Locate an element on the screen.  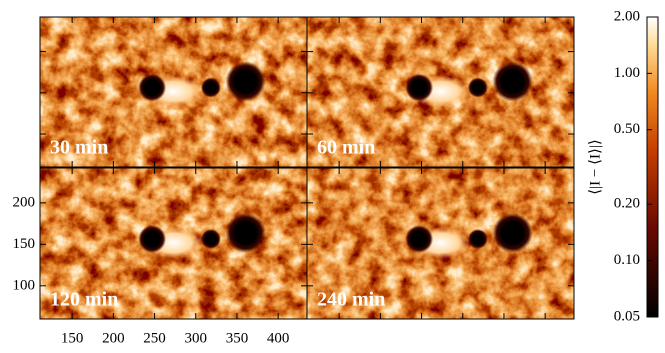
colorbar-label: ⟨|I − ⟨I⟩|⟩ is located at coordinates (595, 166).